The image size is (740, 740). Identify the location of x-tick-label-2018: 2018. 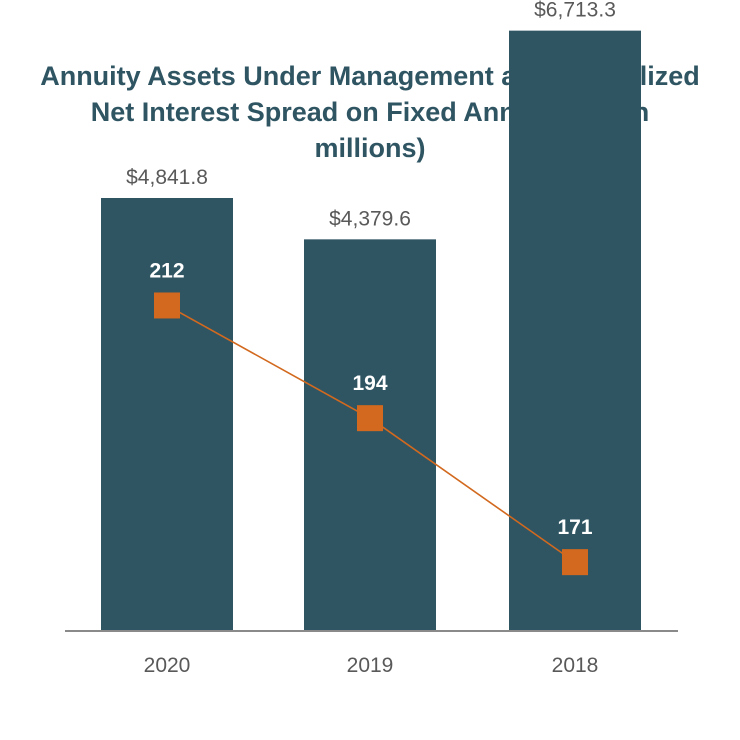
(575, 665).